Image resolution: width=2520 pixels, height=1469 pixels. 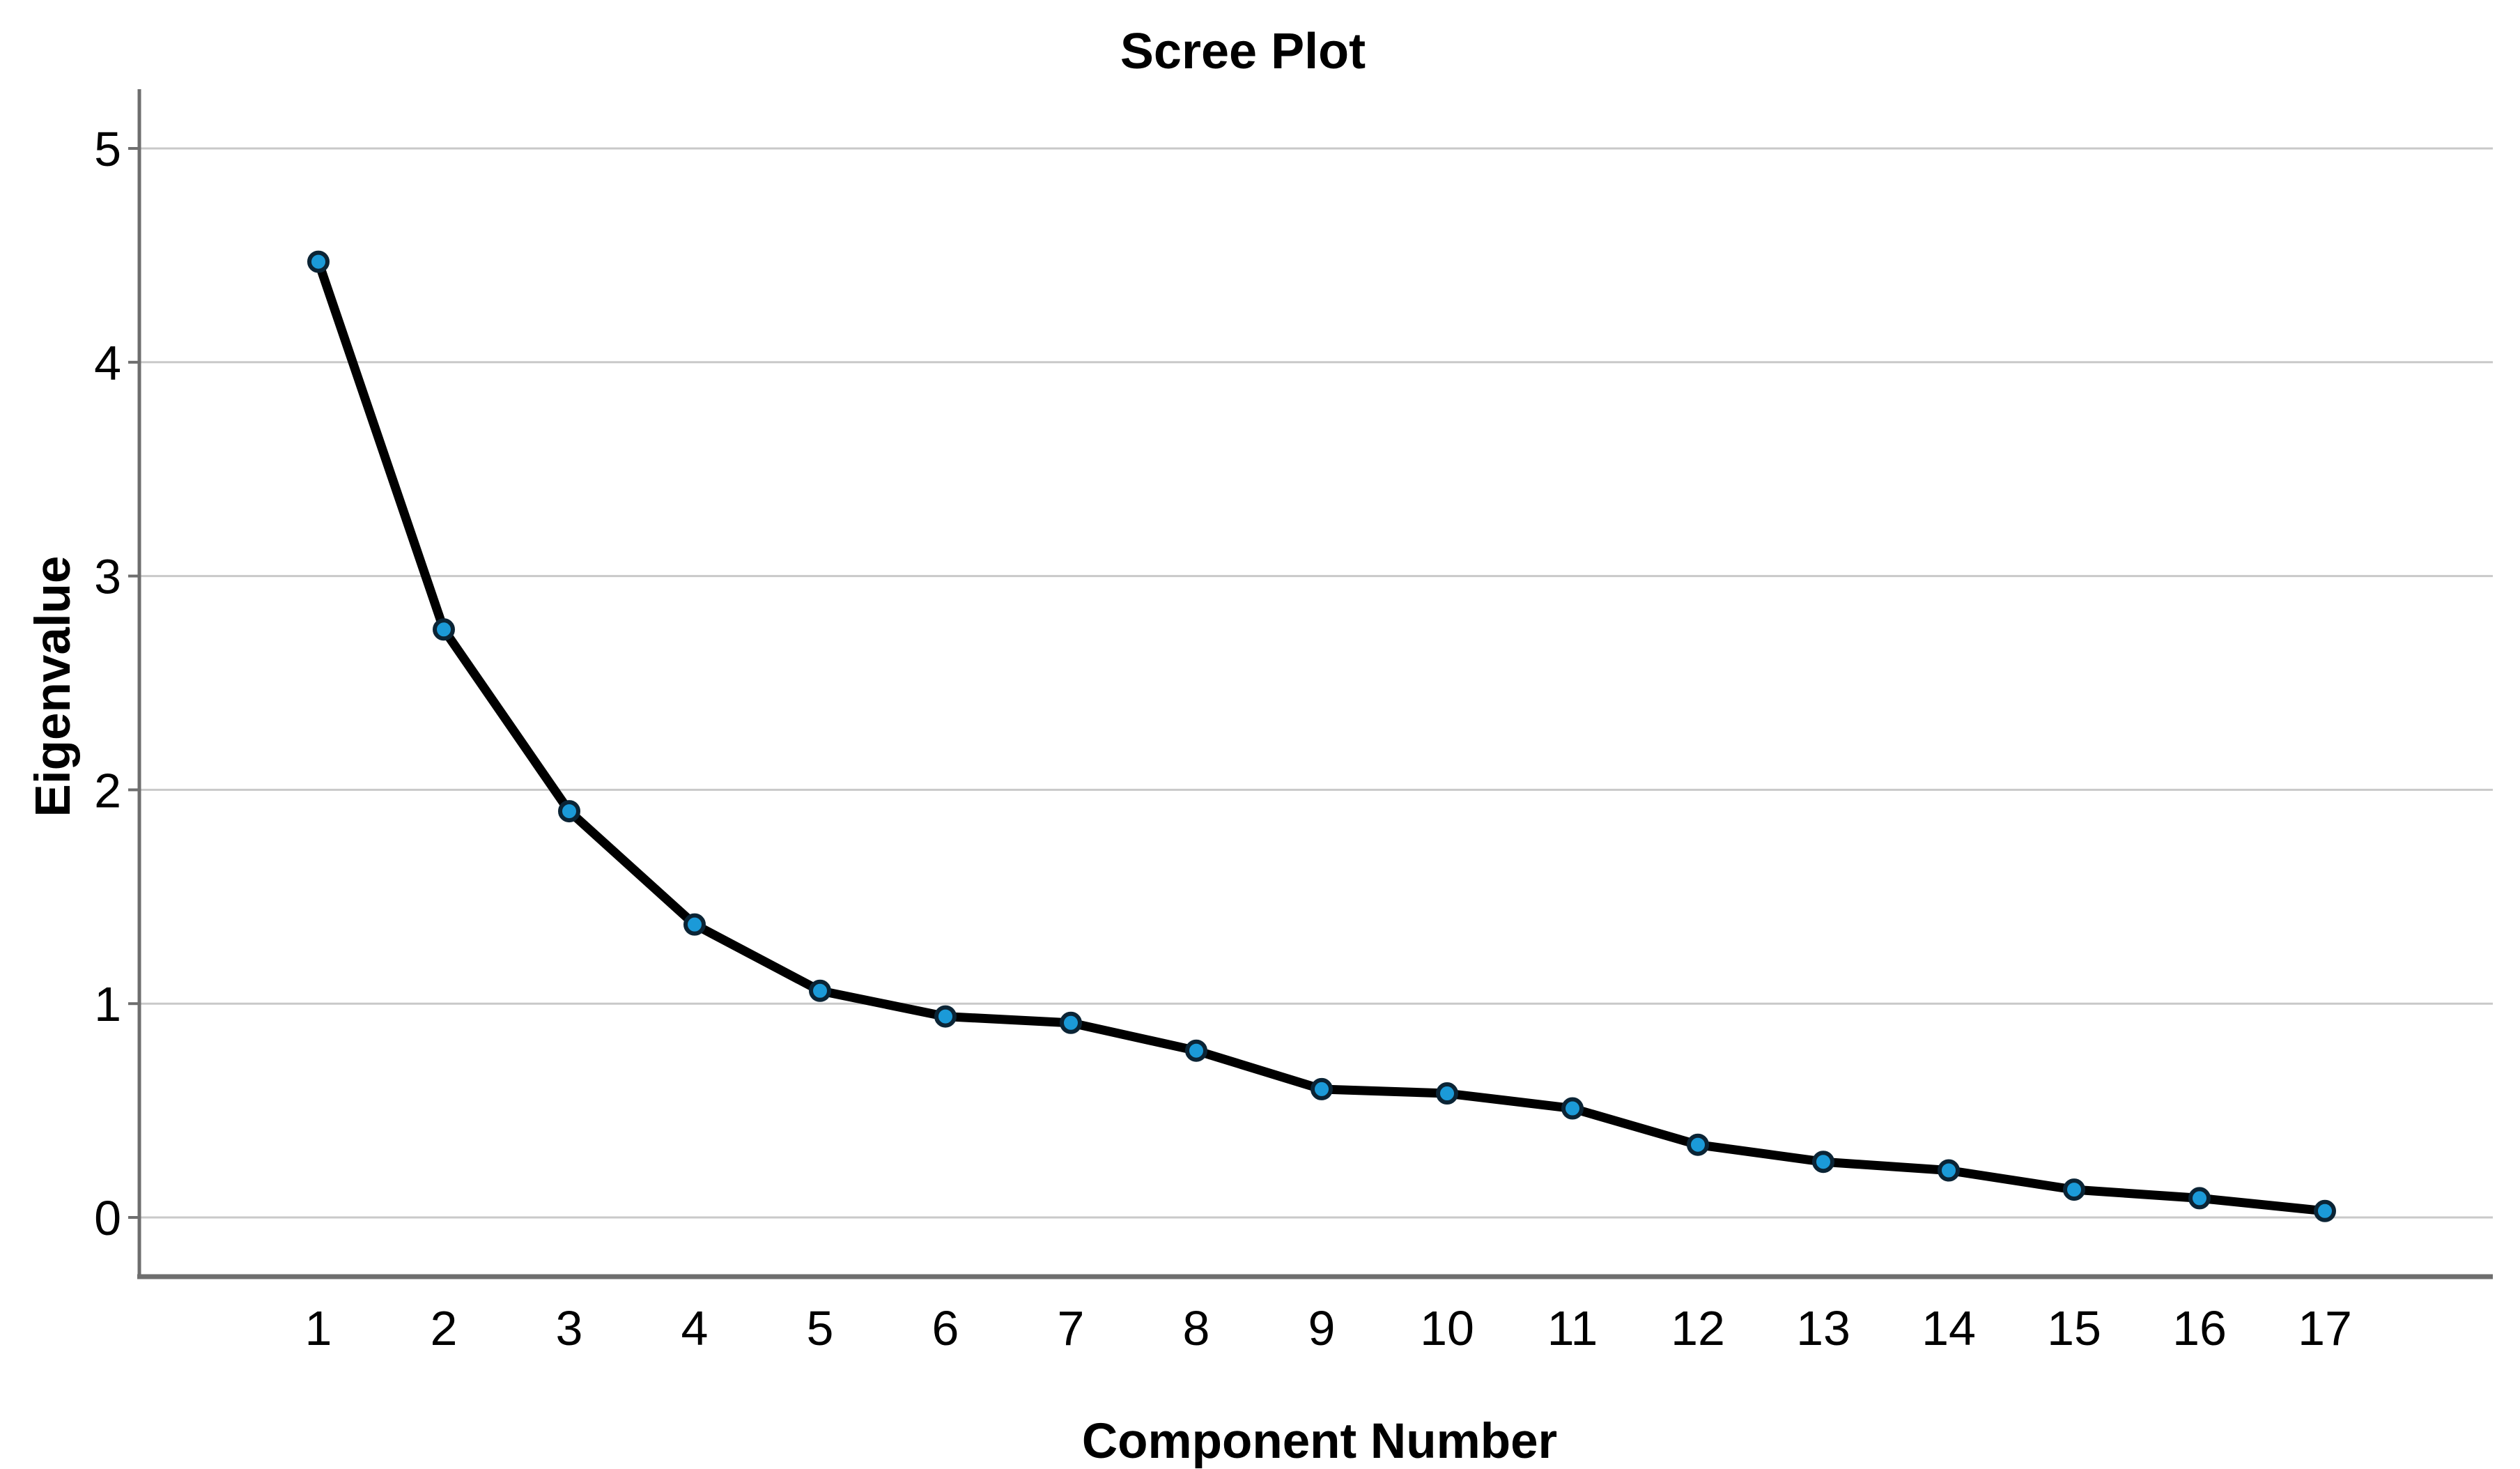 I want to click on x-tick-label-5: 5, so click(x=820, y=1328).